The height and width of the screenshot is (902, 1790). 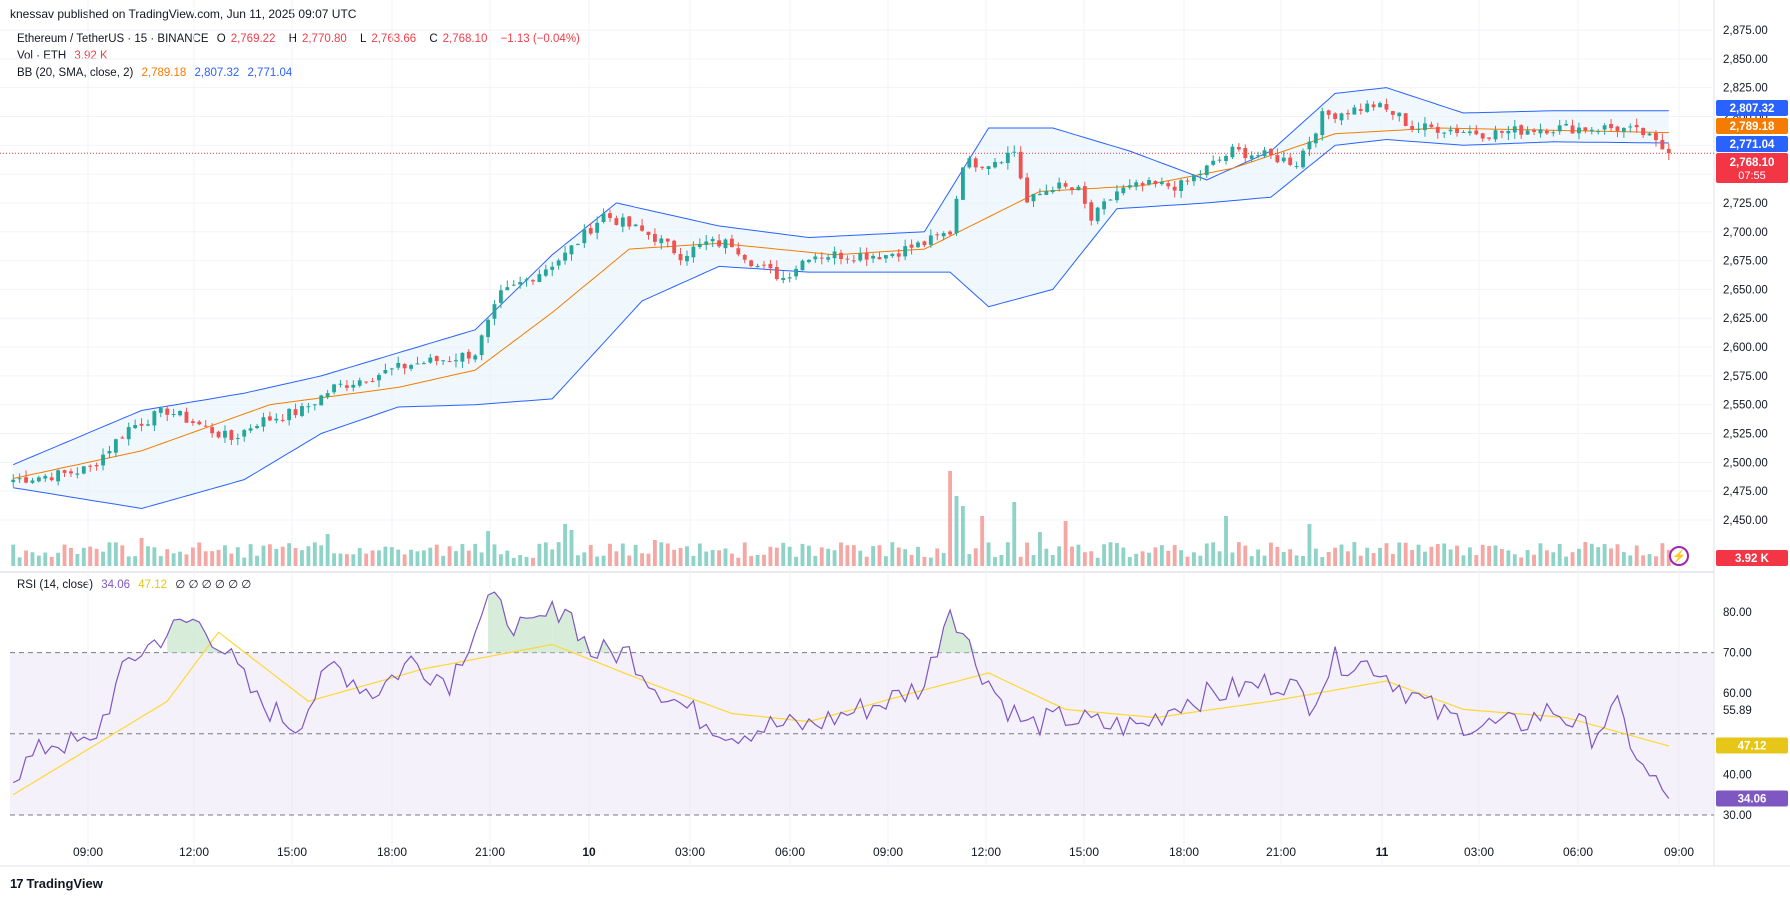 I want to click on tradingview-logo: 17 TradingView, so click(x=56, y=883).